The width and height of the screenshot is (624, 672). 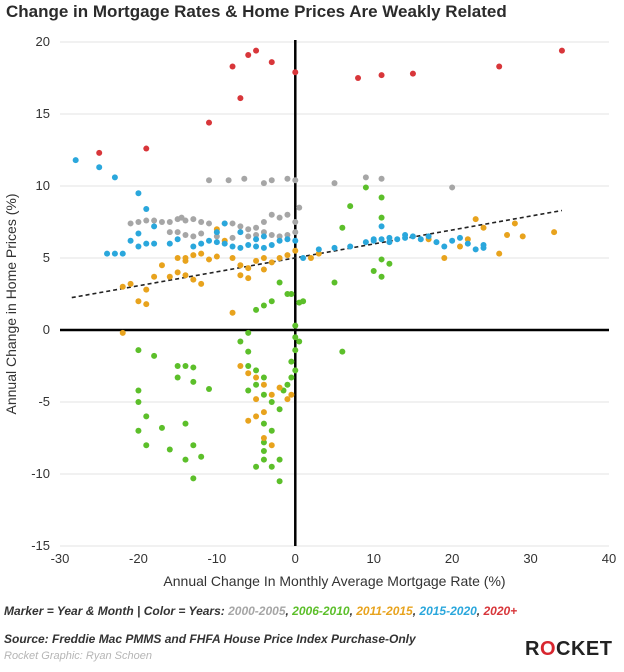 What do you see at coordinates (321, 611) in the screenshot?
I see `legend-item: 2006-2010` at bounding box center [321, 611].